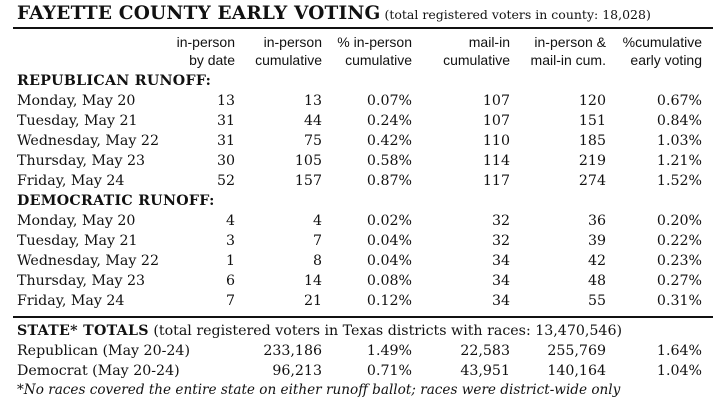  Describe the element at coordinates (199, 13) in the screenshot. I see `page-title: FAYETTE COUNTY EARLY VOTING` at that location.